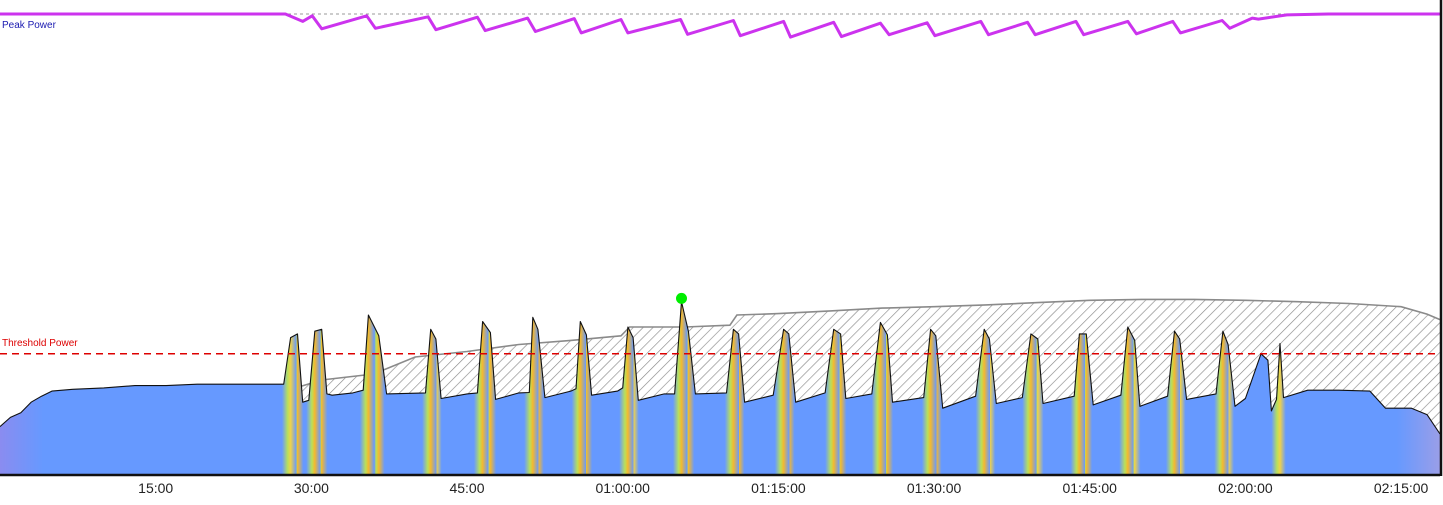  I want to click on peak-power-trace, so click(720, 25).